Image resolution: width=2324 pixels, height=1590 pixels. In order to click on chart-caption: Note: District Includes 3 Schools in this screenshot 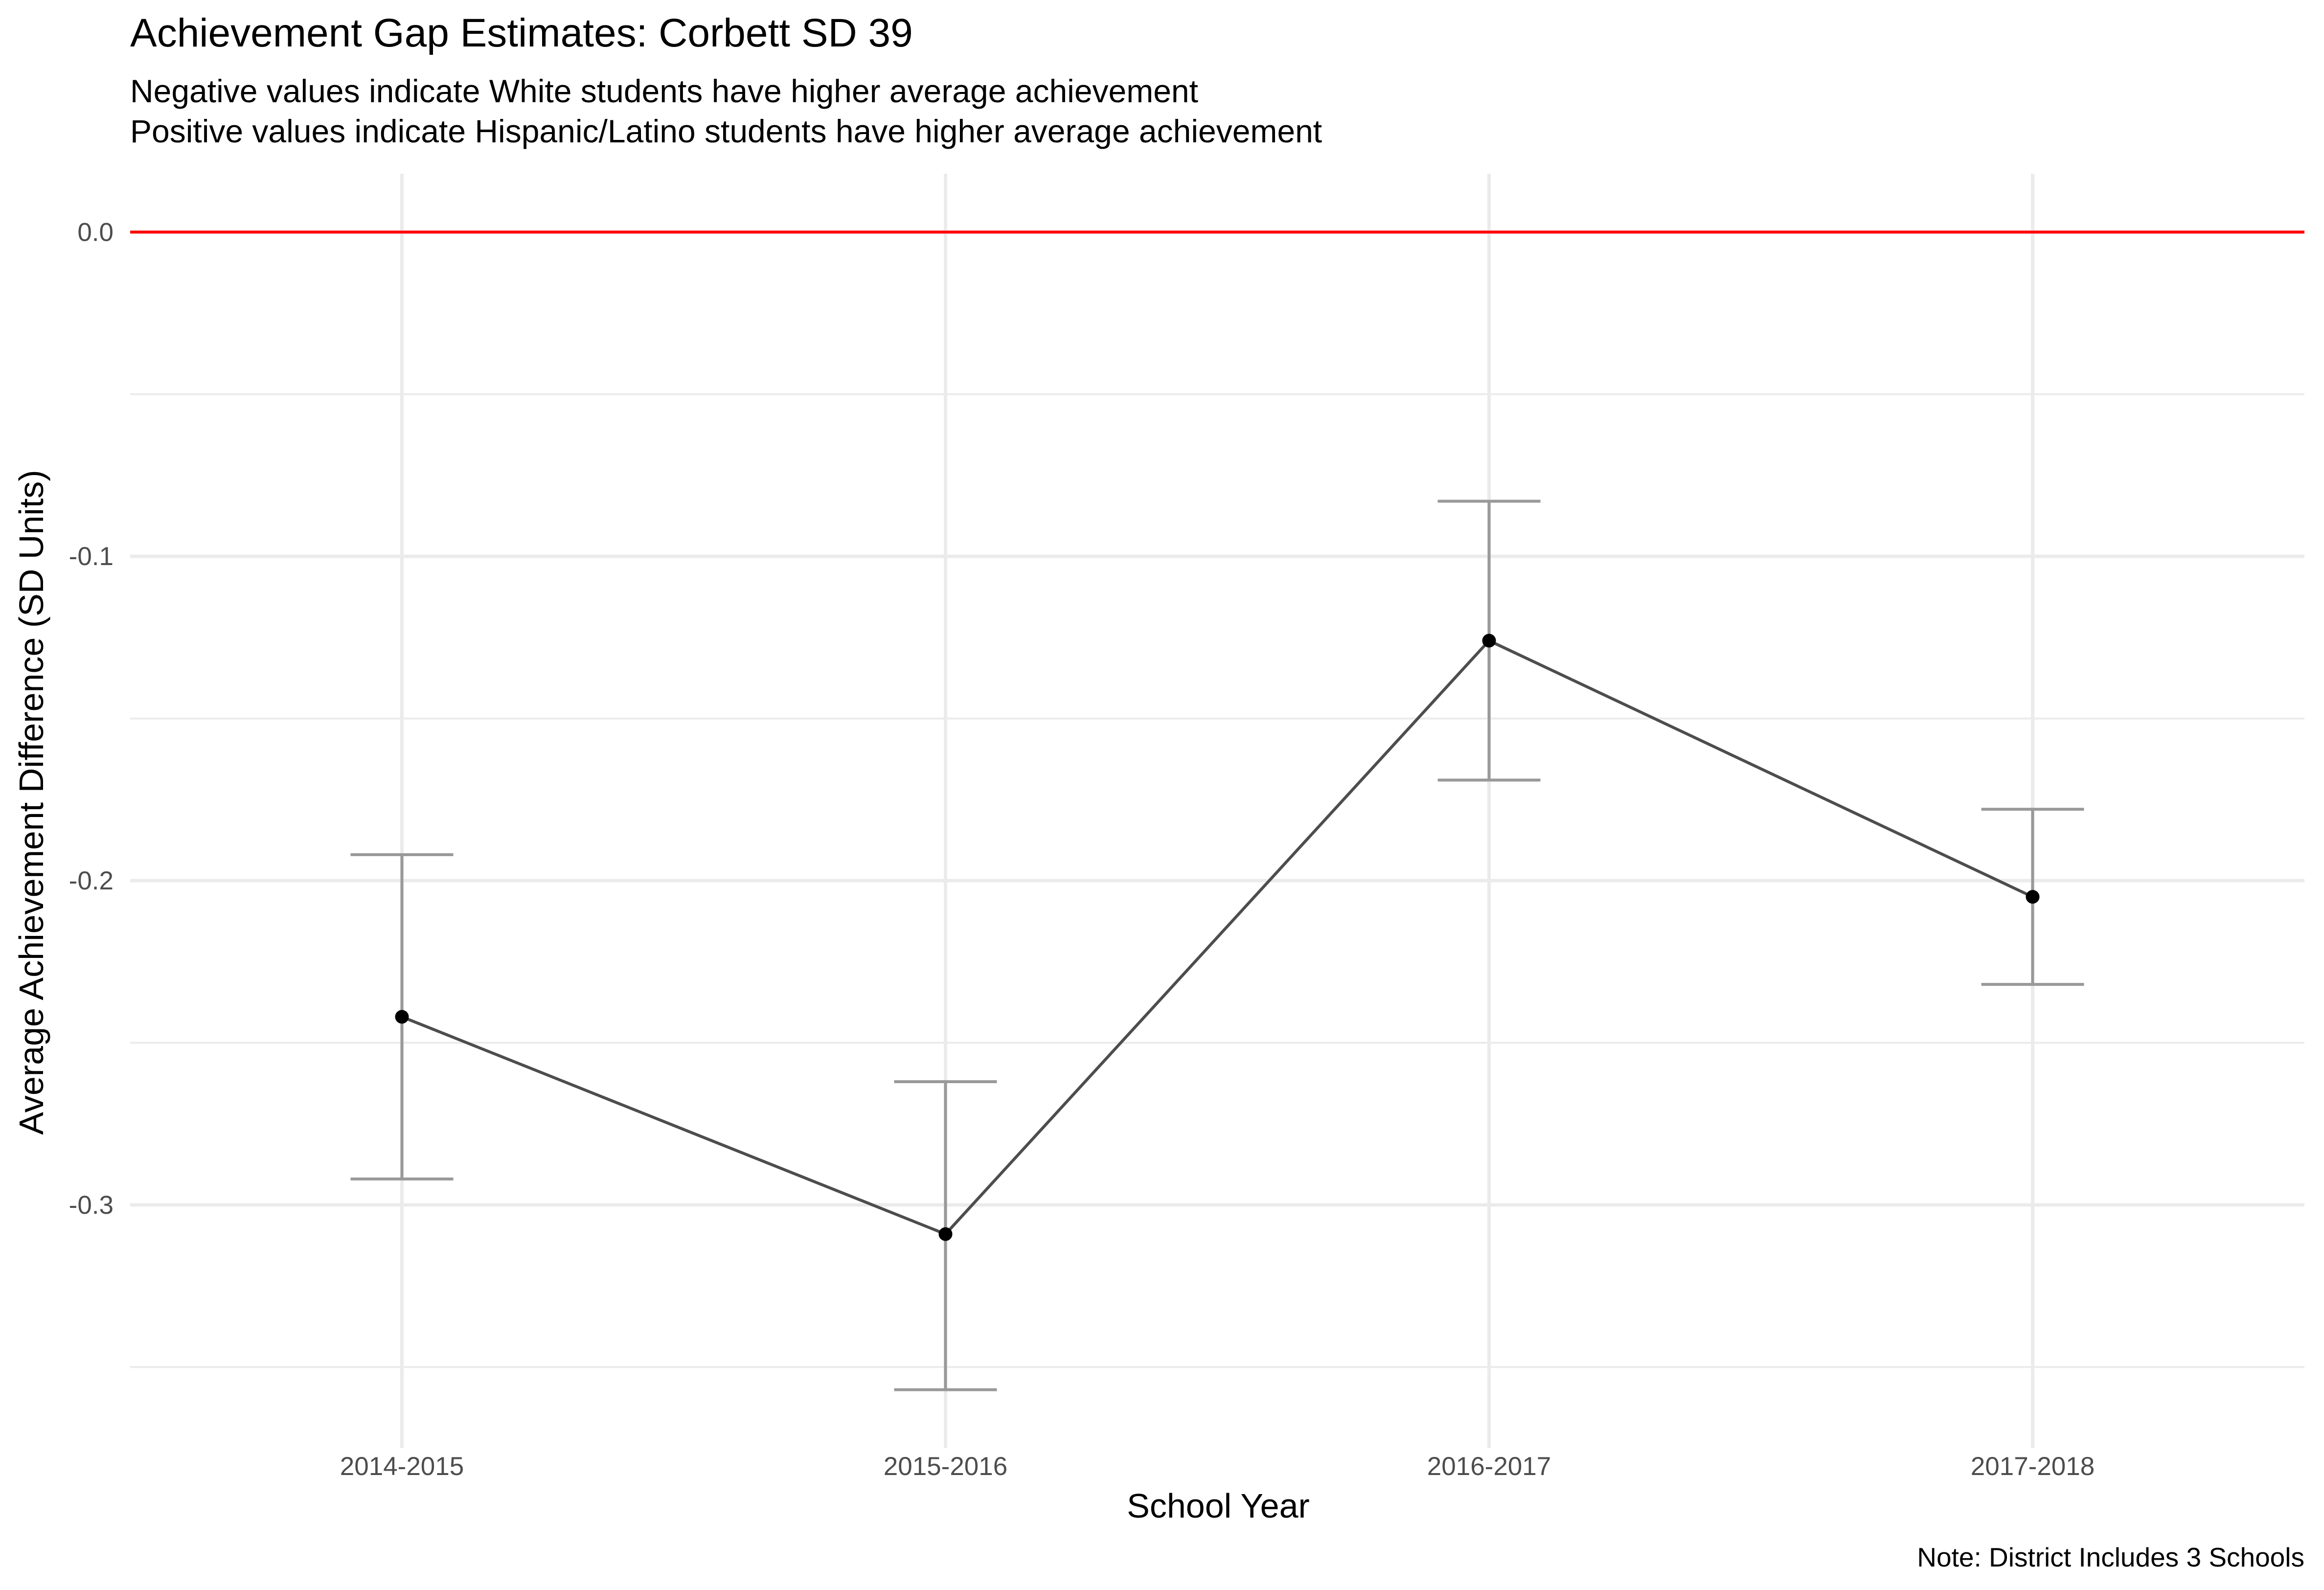, I will do `click(2110, 1557)`.